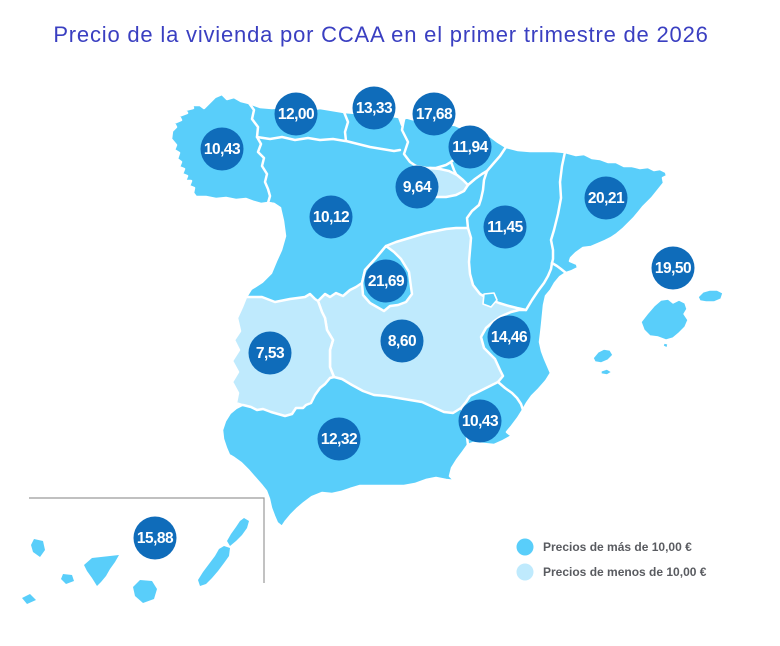  Describe the element at coordinates (606, 198) in the screenshot. I see `svg-text: 20,21` at that location.